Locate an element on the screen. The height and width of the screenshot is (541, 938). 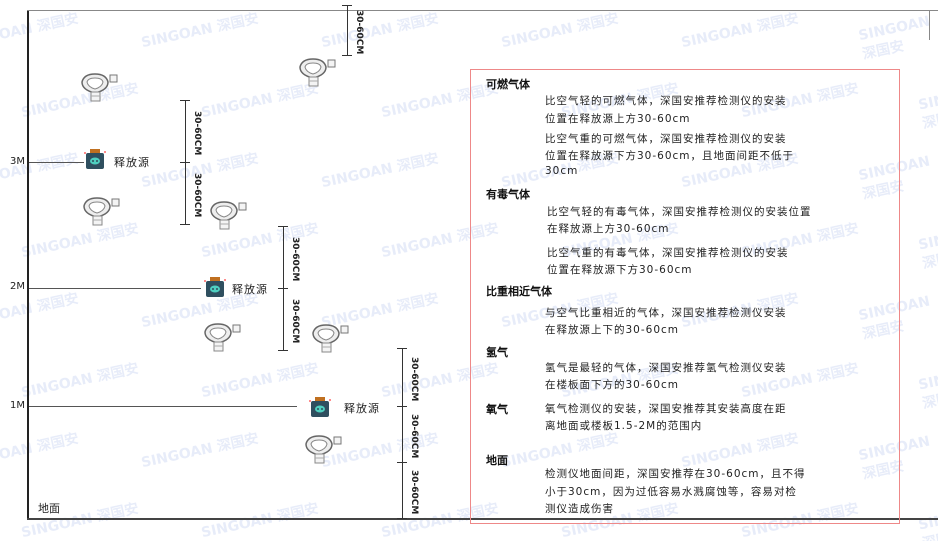
note-line: 离地面或楼板1.5-2M的范围内 is located at coordinates (624, 426).